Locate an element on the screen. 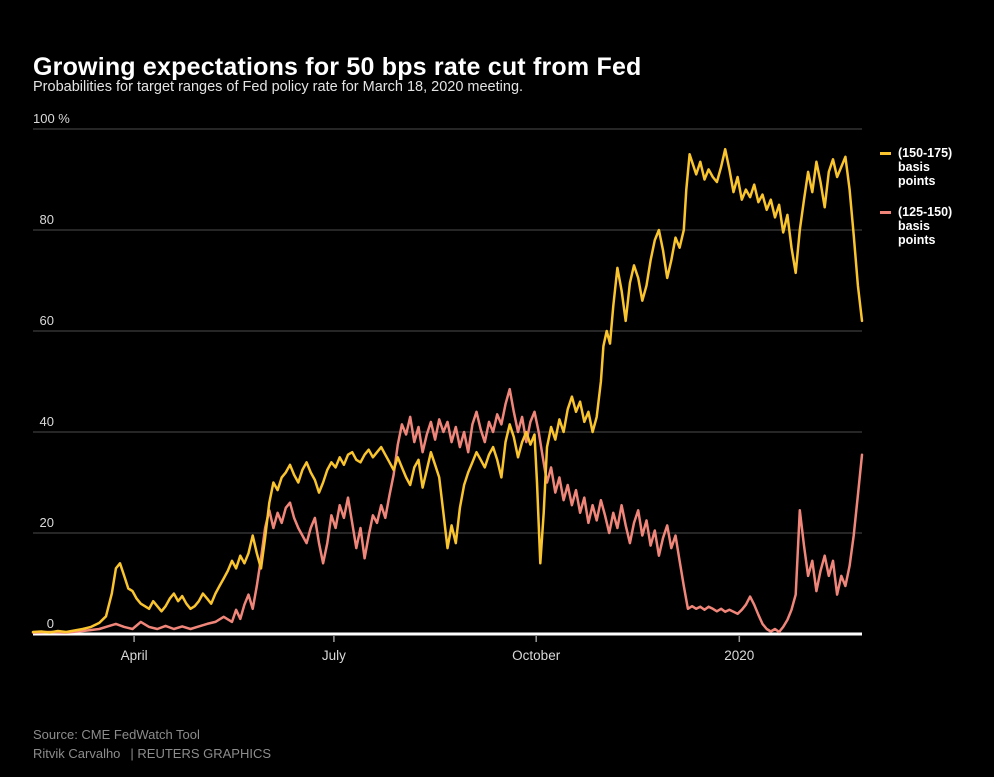  x-tick-label: October is located at coordinates (536, 655).